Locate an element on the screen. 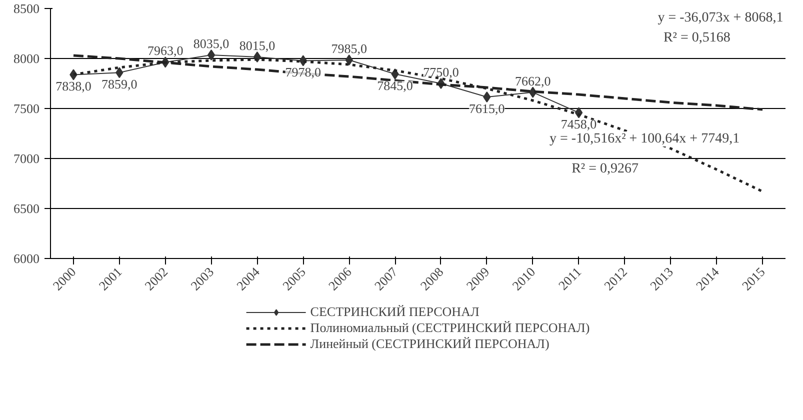  y-tick-label: 7500 is located at coordinates (27, 108).